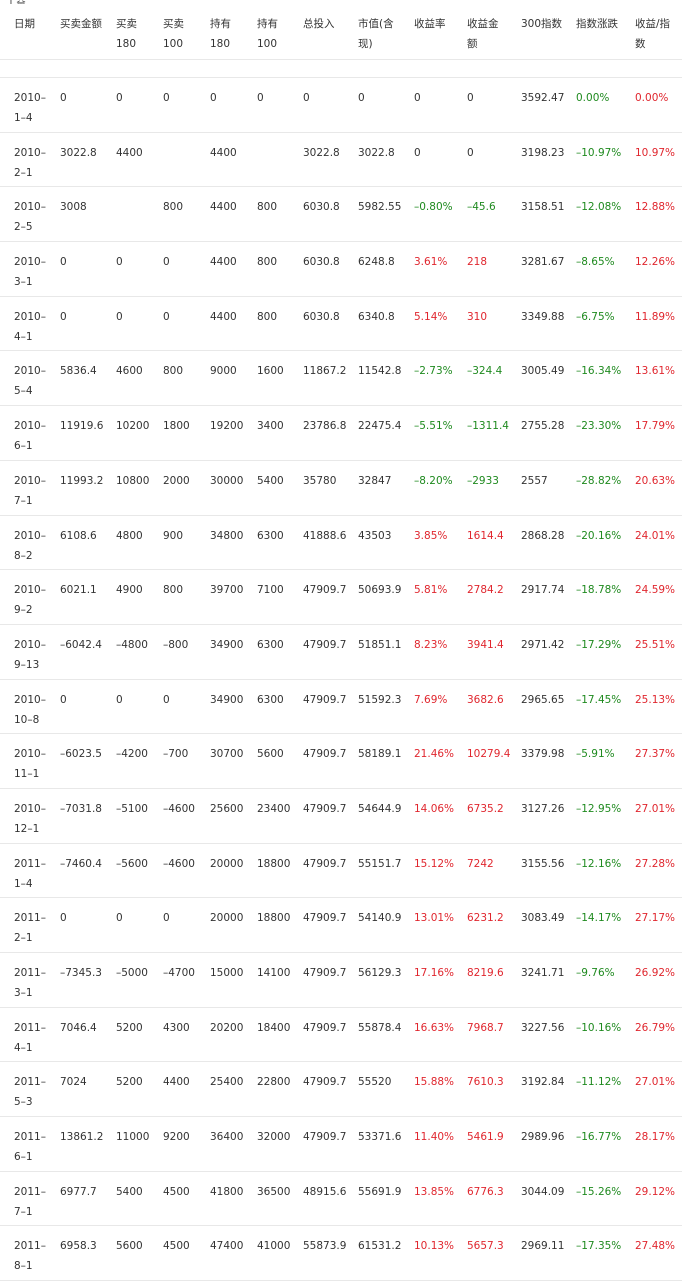 This screenshot has height=1281, width=682. I want to click on cell-return-vs-index: 25.51%, so click(655, 644).